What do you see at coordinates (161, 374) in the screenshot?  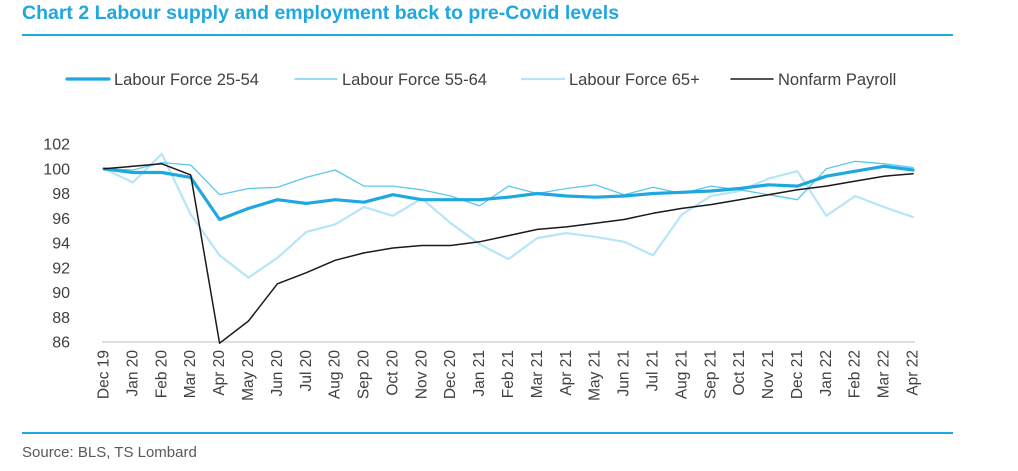 I see `x-tick-label: Feb 20` at bounding box center [161, 374].